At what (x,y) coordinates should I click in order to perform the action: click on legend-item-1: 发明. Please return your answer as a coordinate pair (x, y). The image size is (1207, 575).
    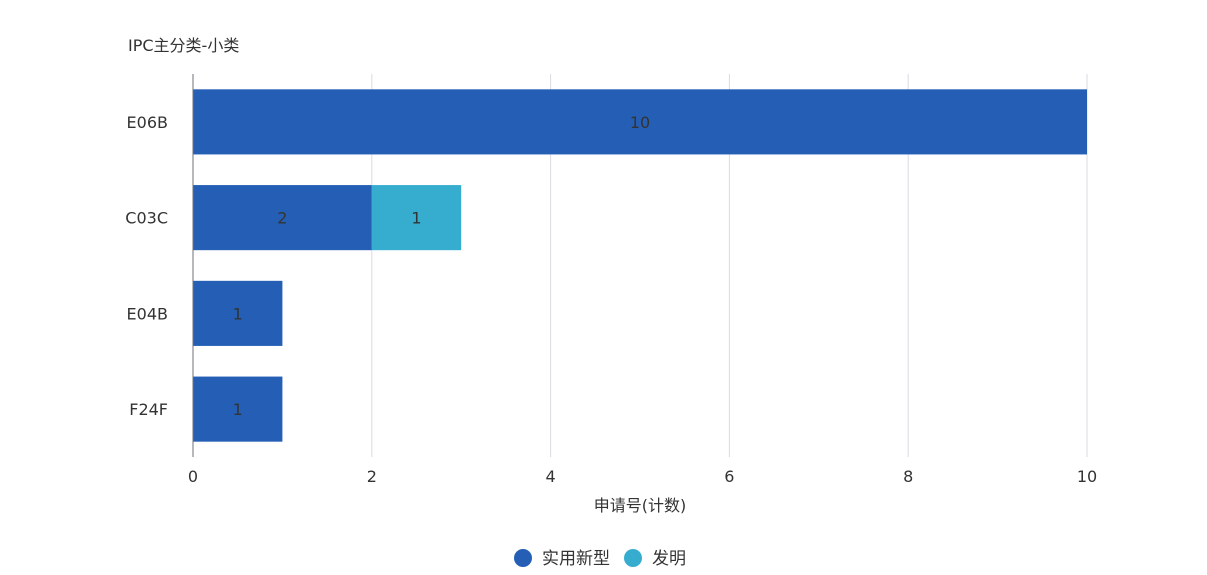
    Looking at the image, I should click on (655, 559).